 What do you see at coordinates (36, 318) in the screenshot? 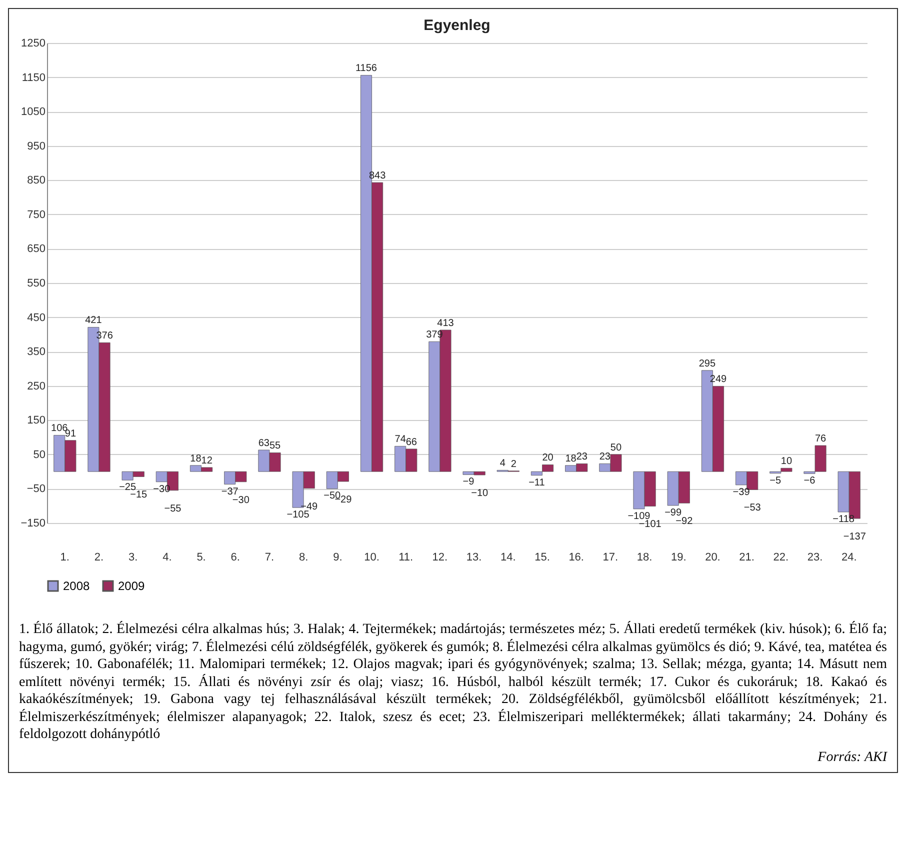
I see `y-tick-label: 450` at bounding box center [36, 318].